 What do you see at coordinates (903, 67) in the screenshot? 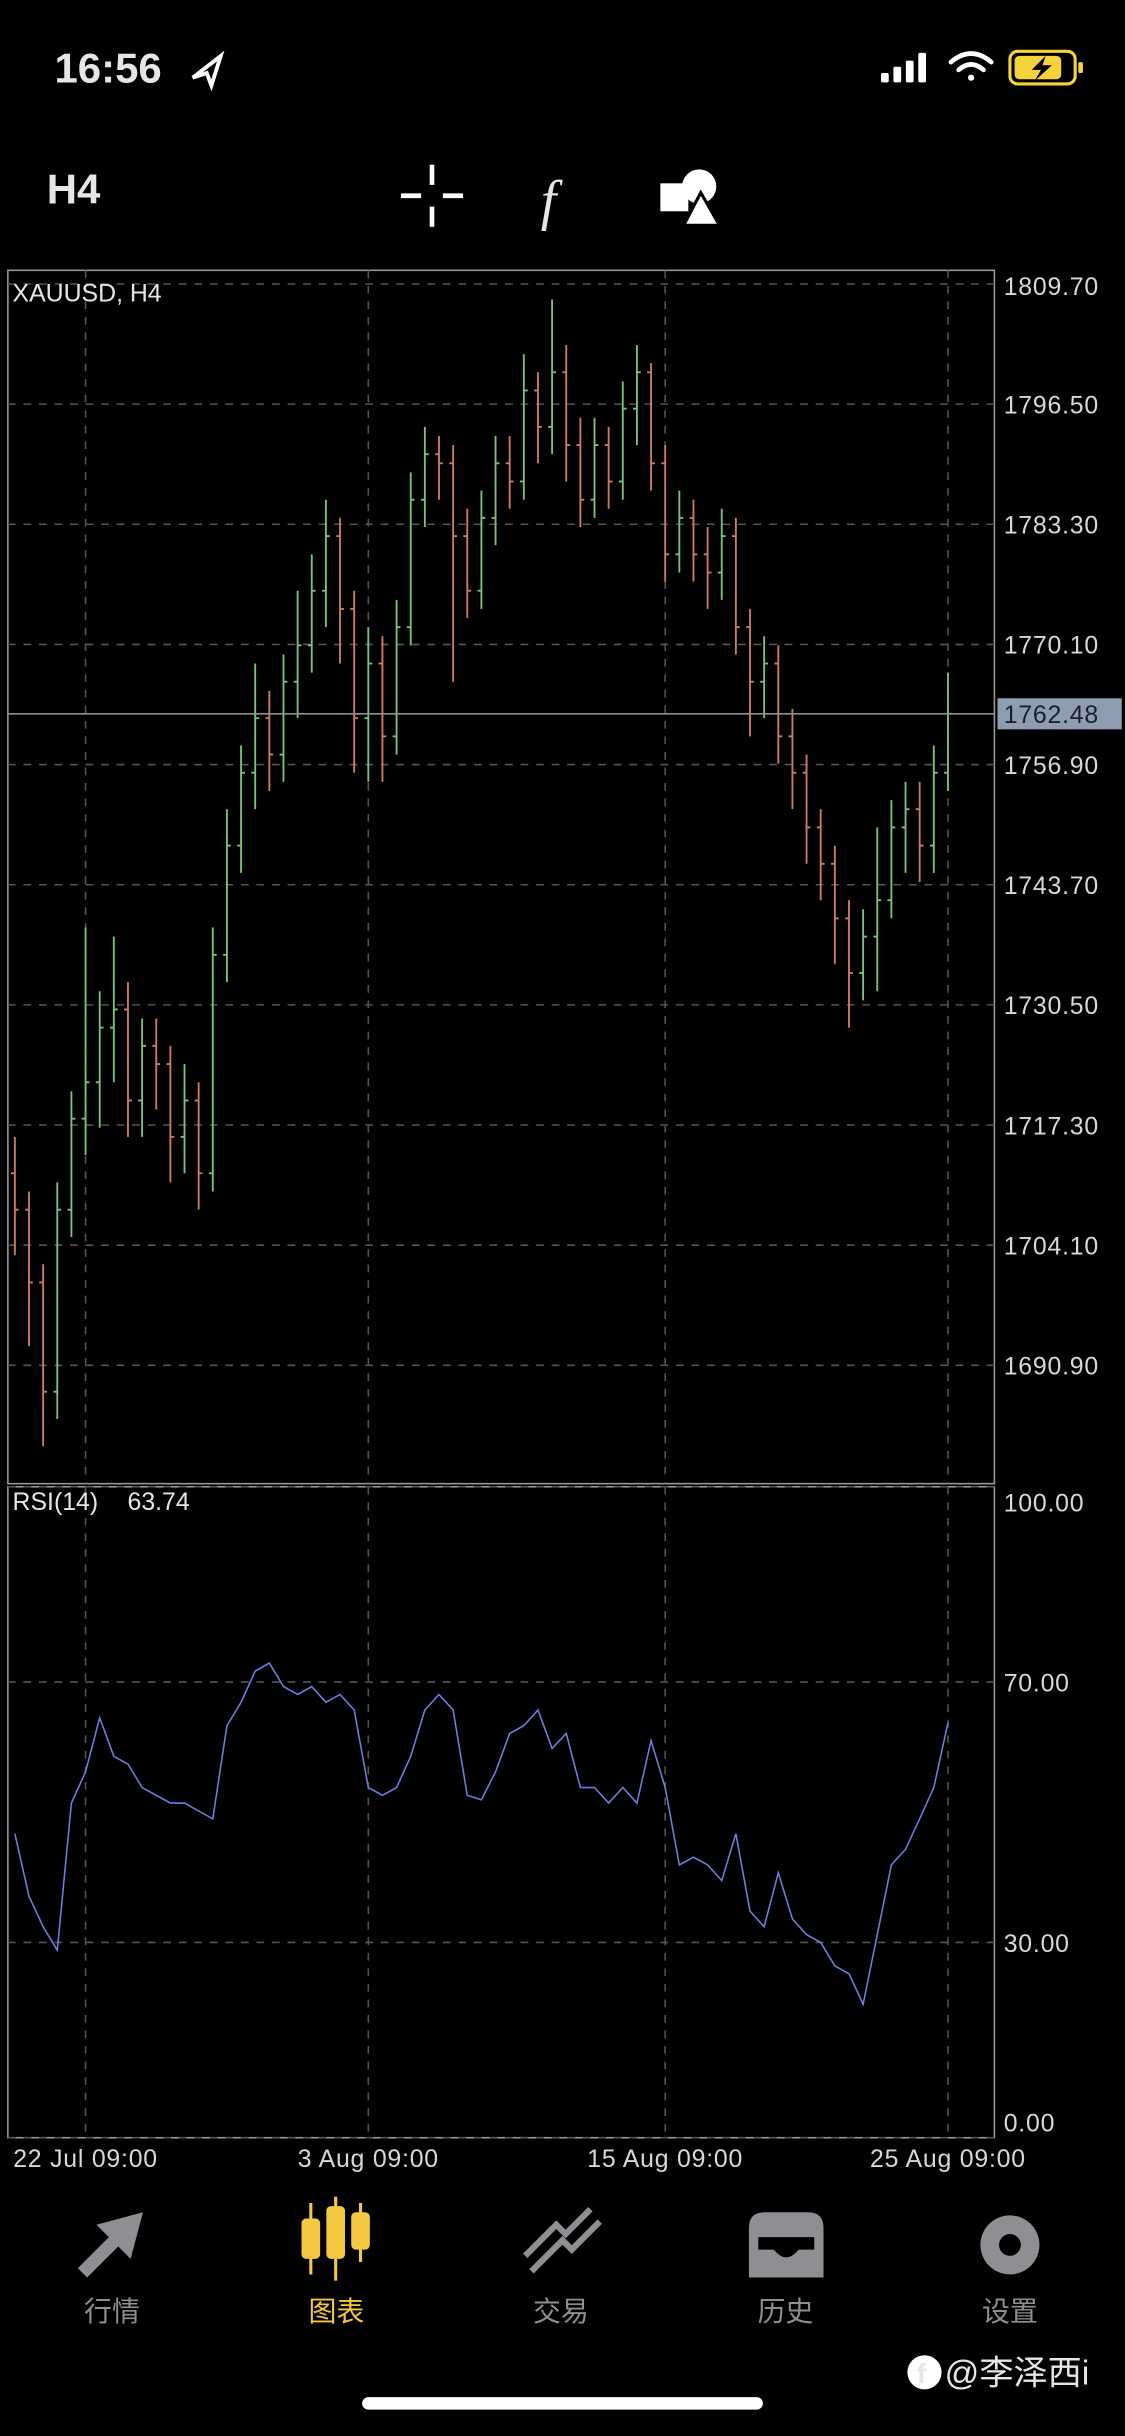
I see `signal-icon` at bounding box center [903, 67].